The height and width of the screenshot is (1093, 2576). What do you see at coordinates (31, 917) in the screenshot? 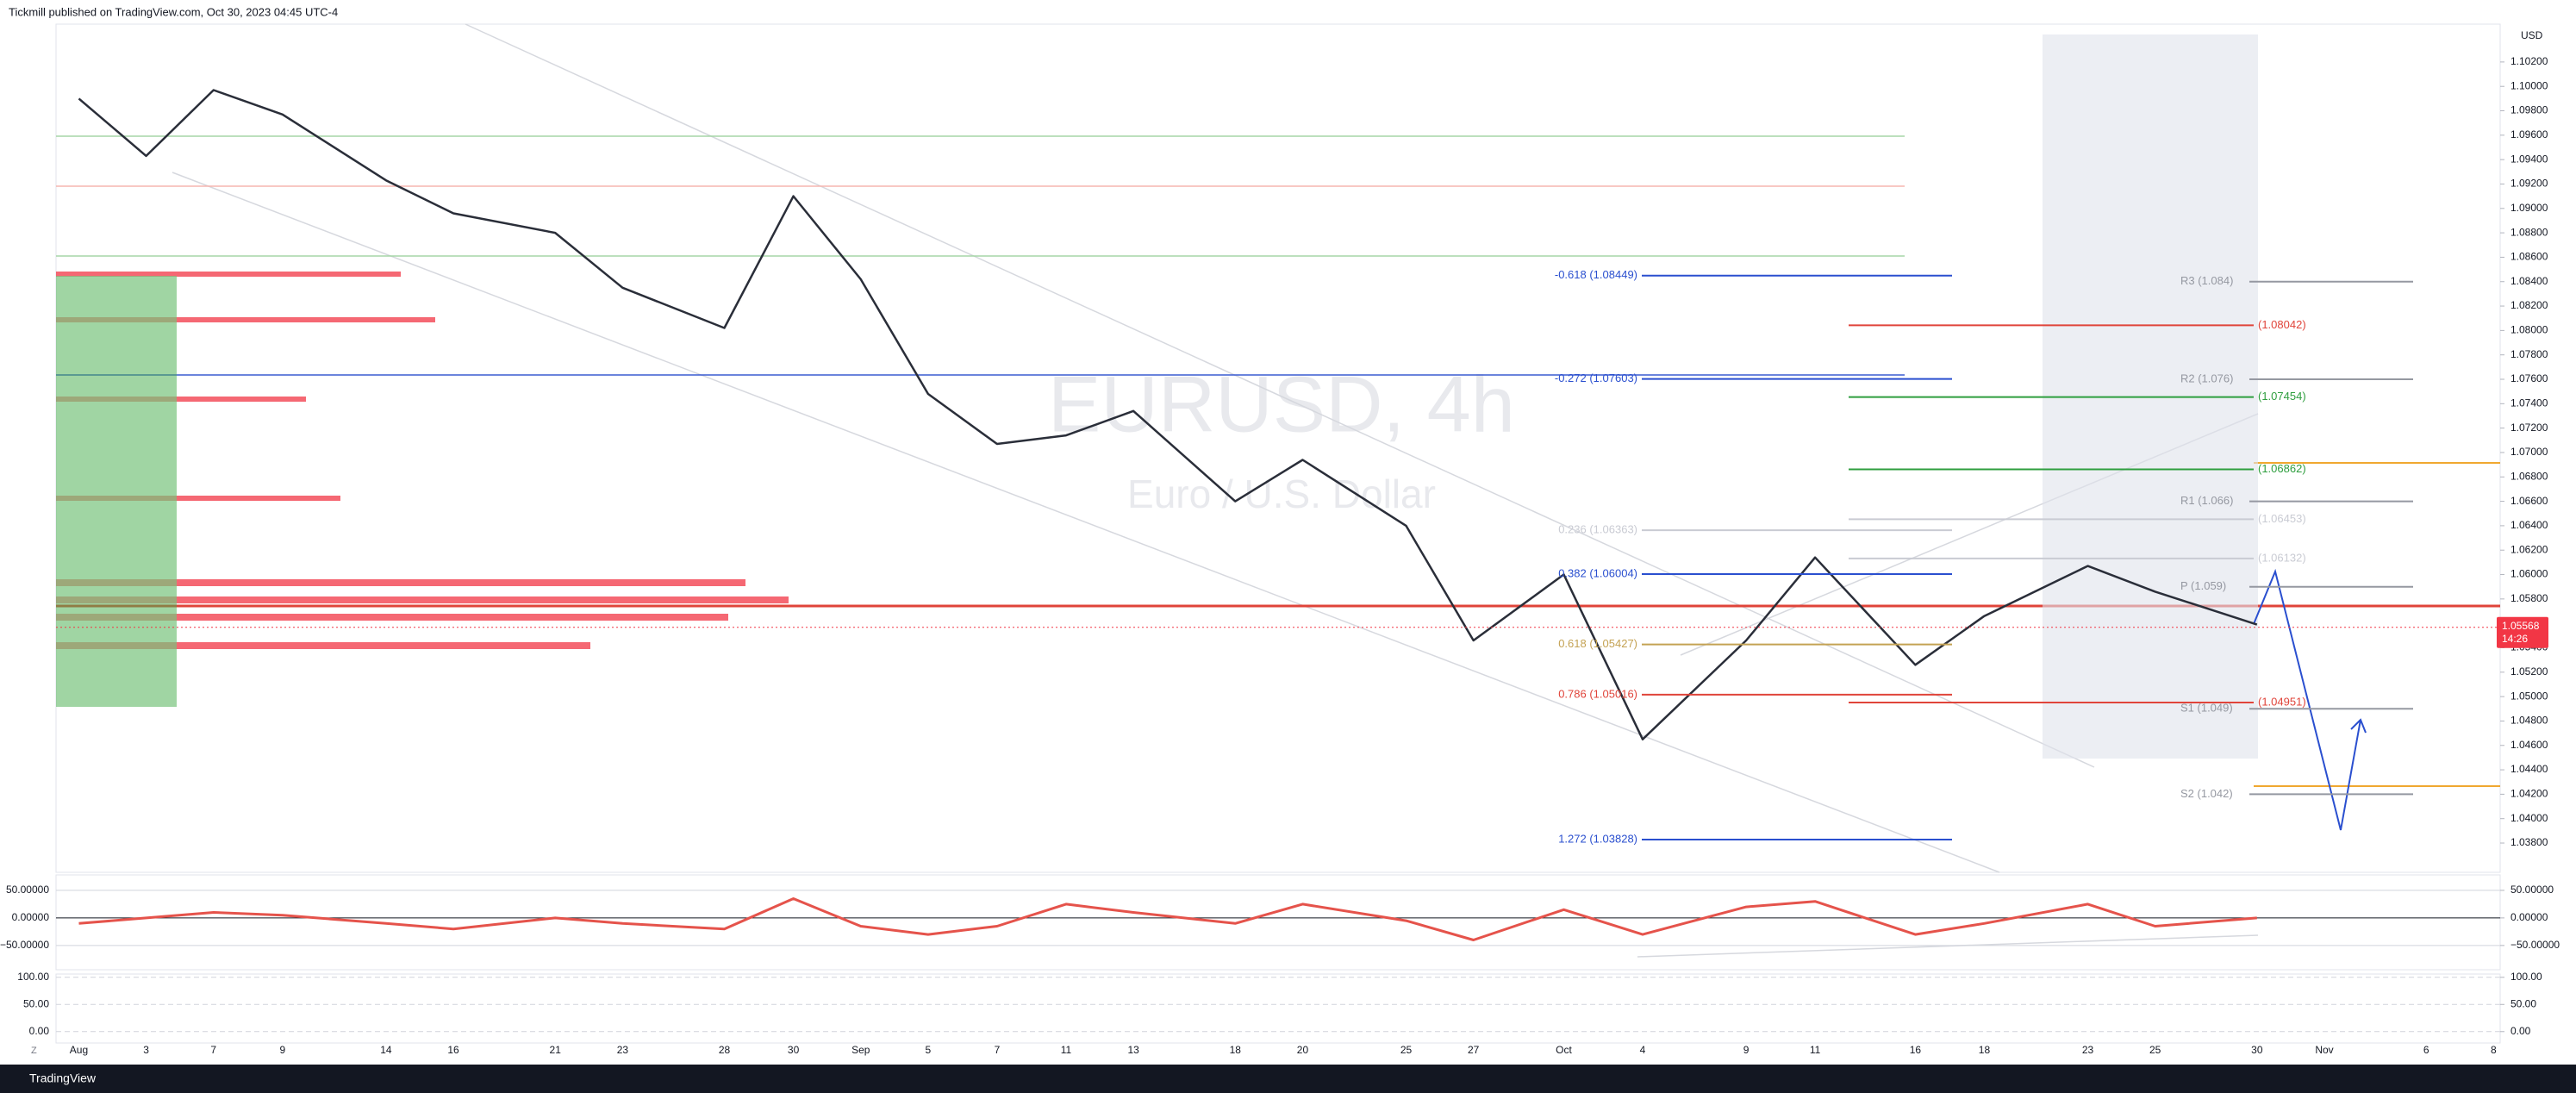
I see `y-tick-label-left: 0.00000` at bounding box center [31, 917].